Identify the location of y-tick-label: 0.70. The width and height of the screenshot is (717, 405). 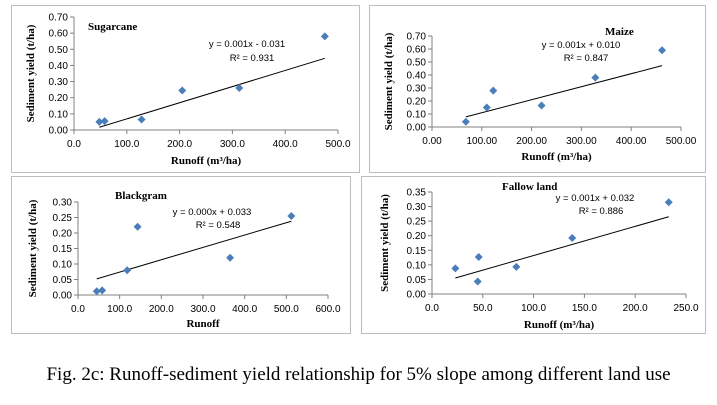
(59, 18).